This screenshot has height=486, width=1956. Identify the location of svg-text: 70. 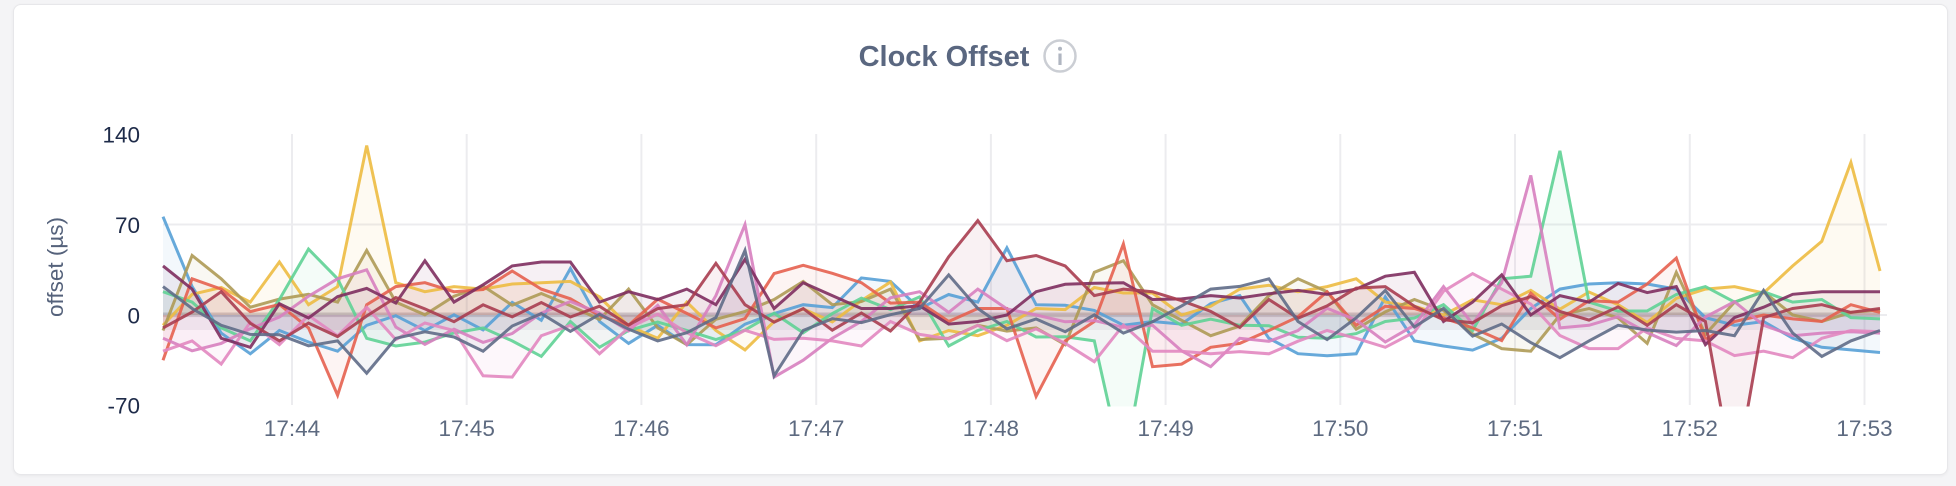
(127, 225).